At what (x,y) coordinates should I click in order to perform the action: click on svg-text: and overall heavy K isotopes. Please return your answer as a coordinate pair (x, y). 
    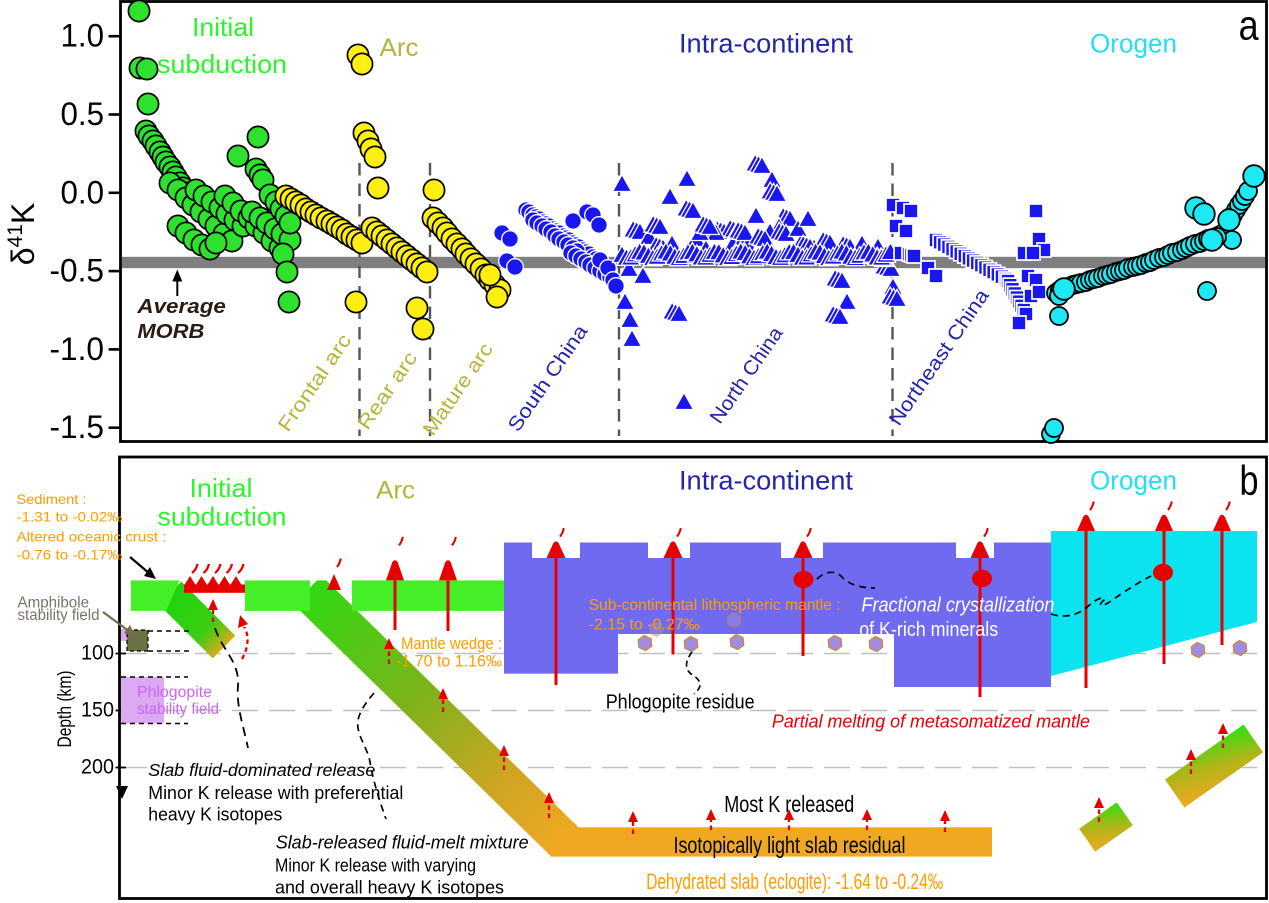
    Looking at the image, I should click on (389, 887).